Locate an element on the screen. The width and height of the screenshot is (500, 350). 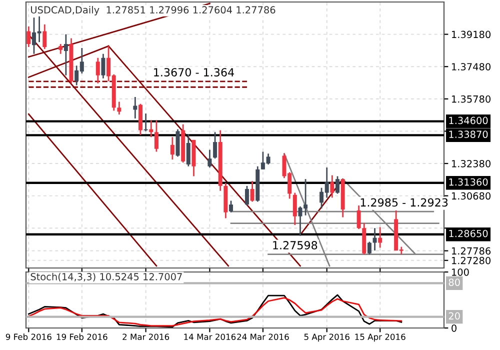
x-tick-label: 9 Feb 2016 is located at coordinates (29, 337).